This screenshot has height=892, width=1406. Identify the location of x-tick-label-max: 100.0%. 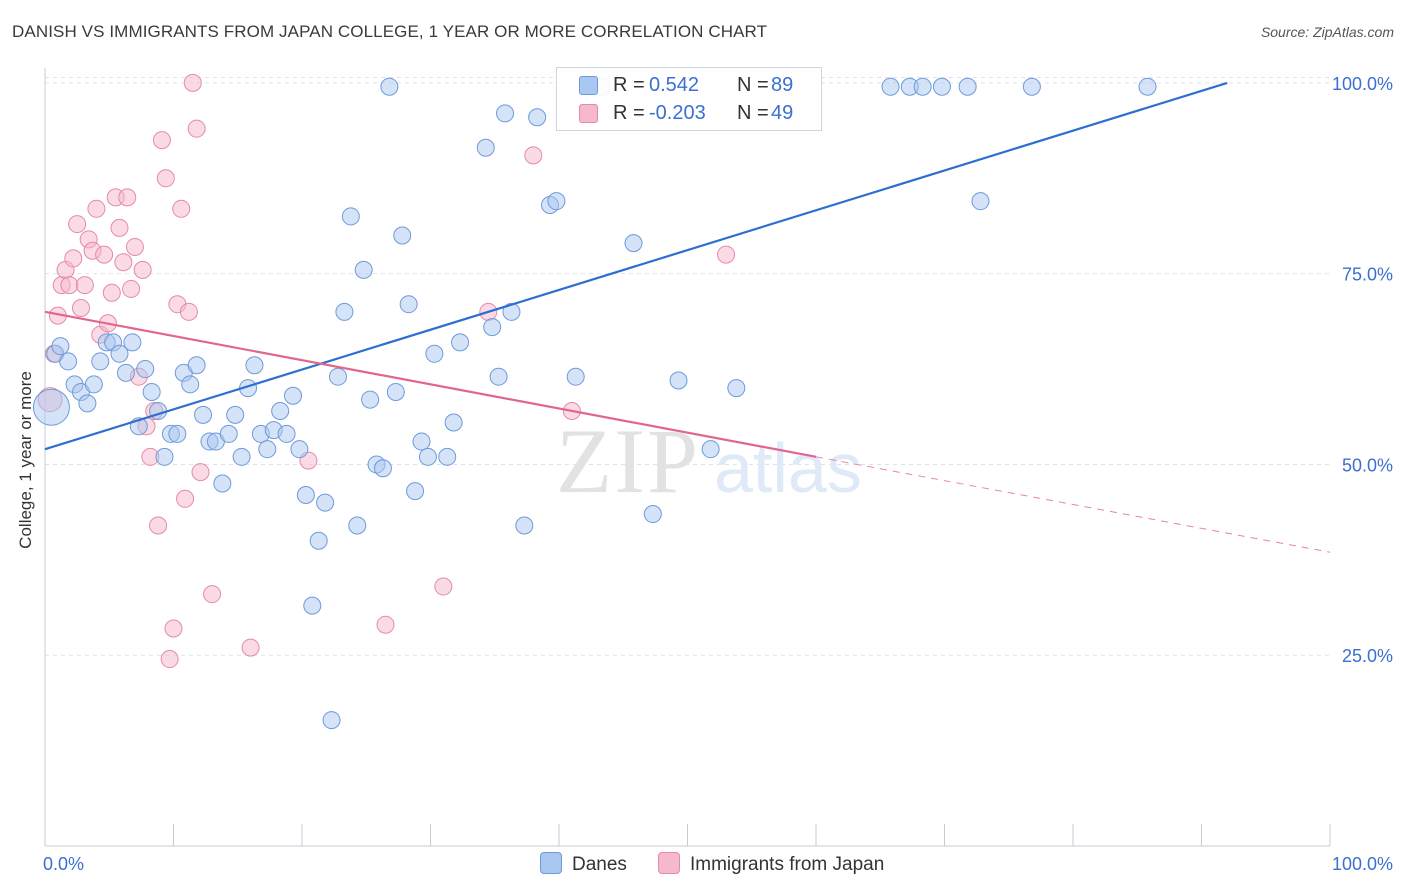
(1362, 864).